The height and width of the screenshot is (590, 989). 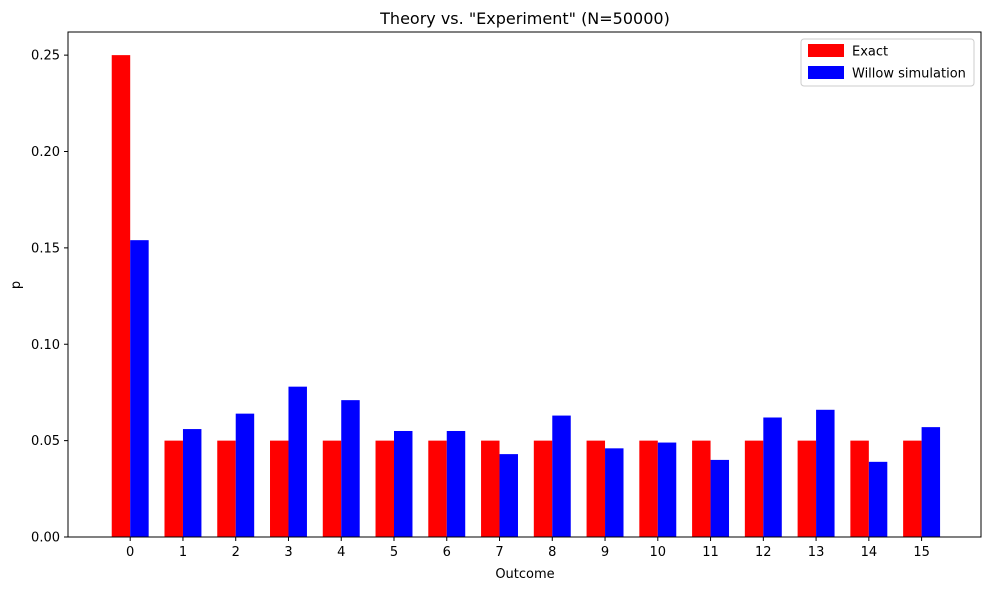 I want to click on x-tick-label: 7, so click(x=499, y=552).